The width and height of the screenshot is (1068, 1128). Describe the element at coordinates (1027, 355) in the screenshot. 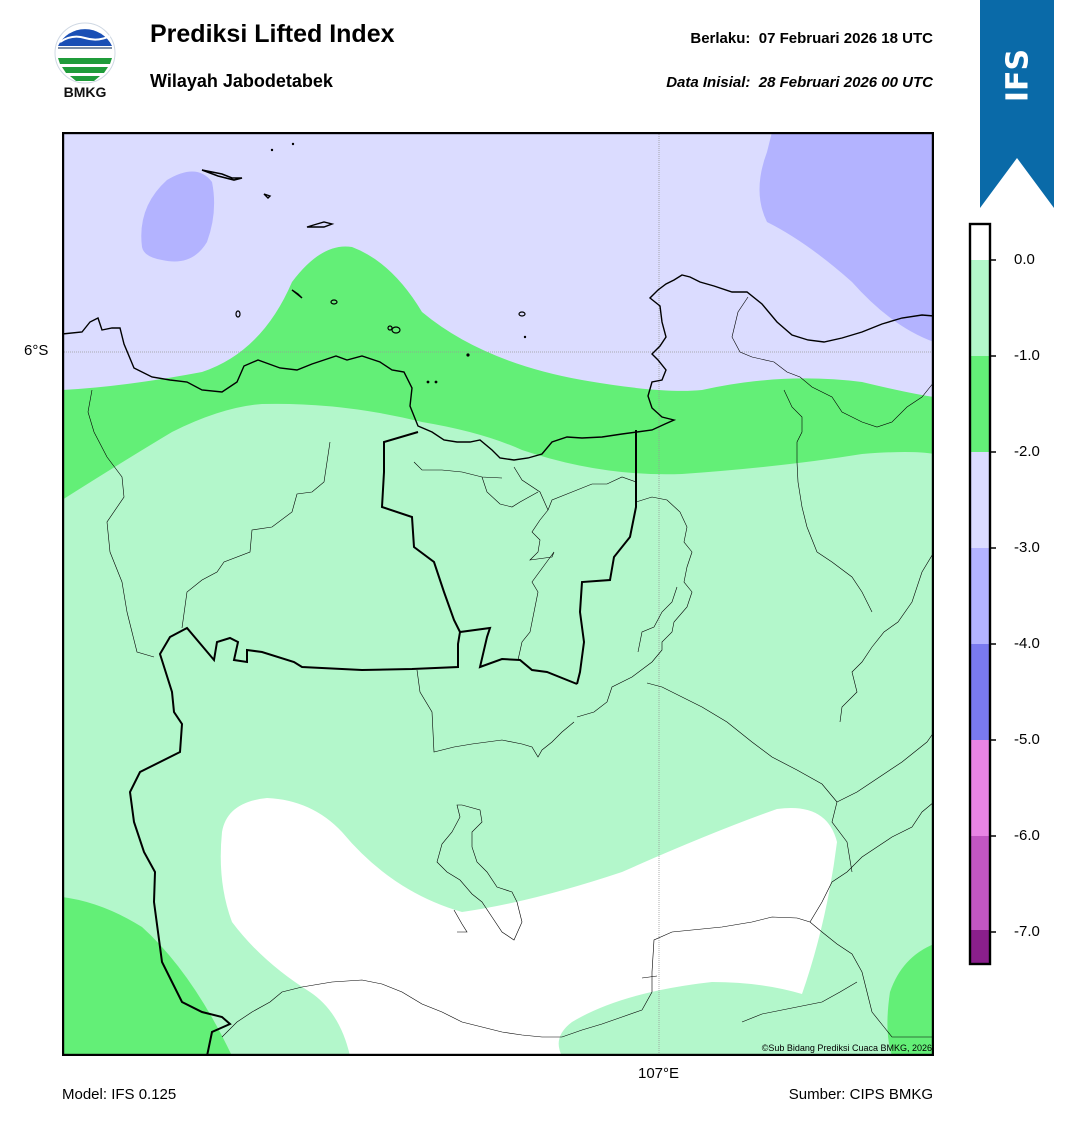

I see `colorbar-label-1: -1.0` at that location.